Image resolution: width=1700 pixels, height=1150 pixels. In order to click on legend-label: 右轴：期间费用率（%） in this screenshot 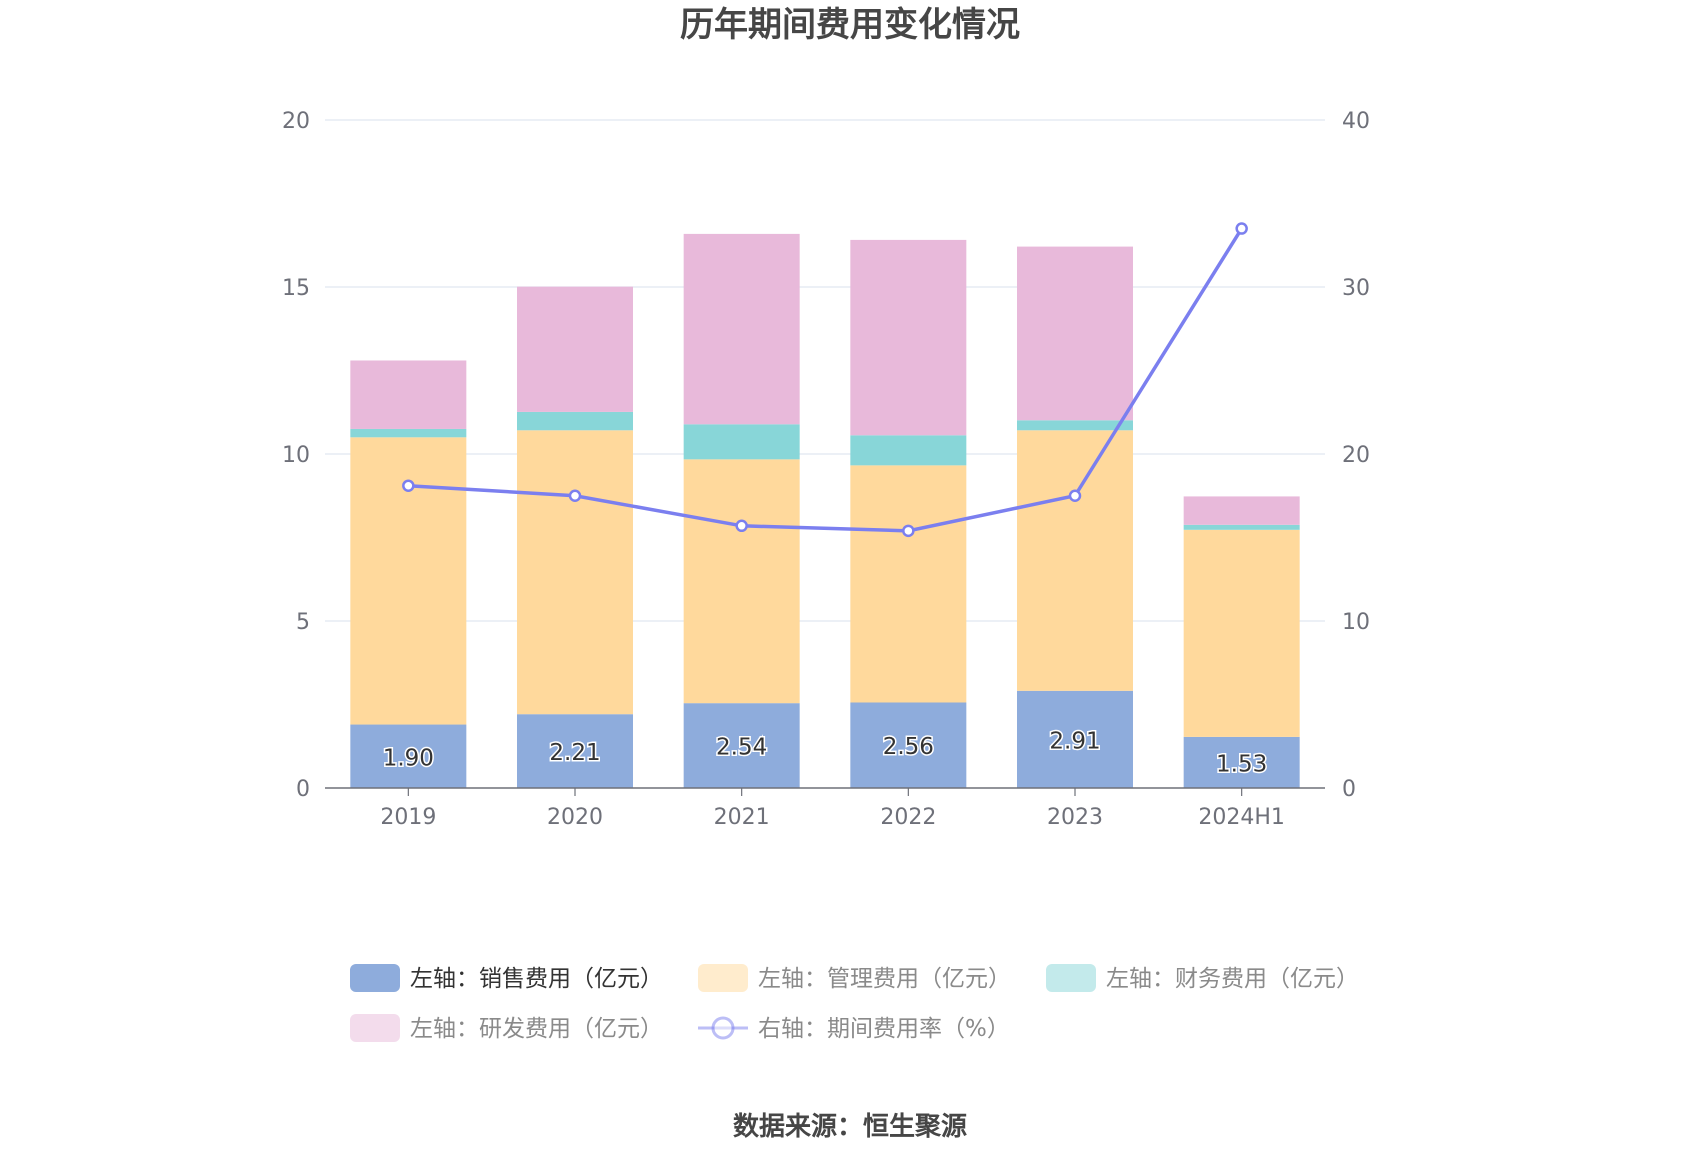, I will do `click(884, 1029)`.